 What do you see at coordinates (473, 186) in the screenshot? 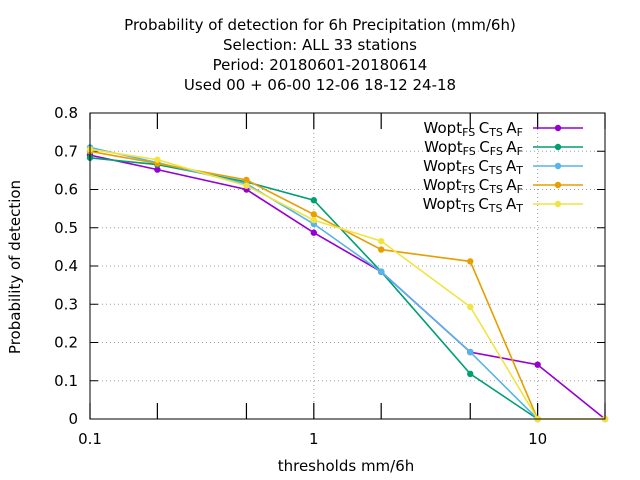
I see `legend-label-4: WoptTS CTS AF` at bounding box center [473, 186].